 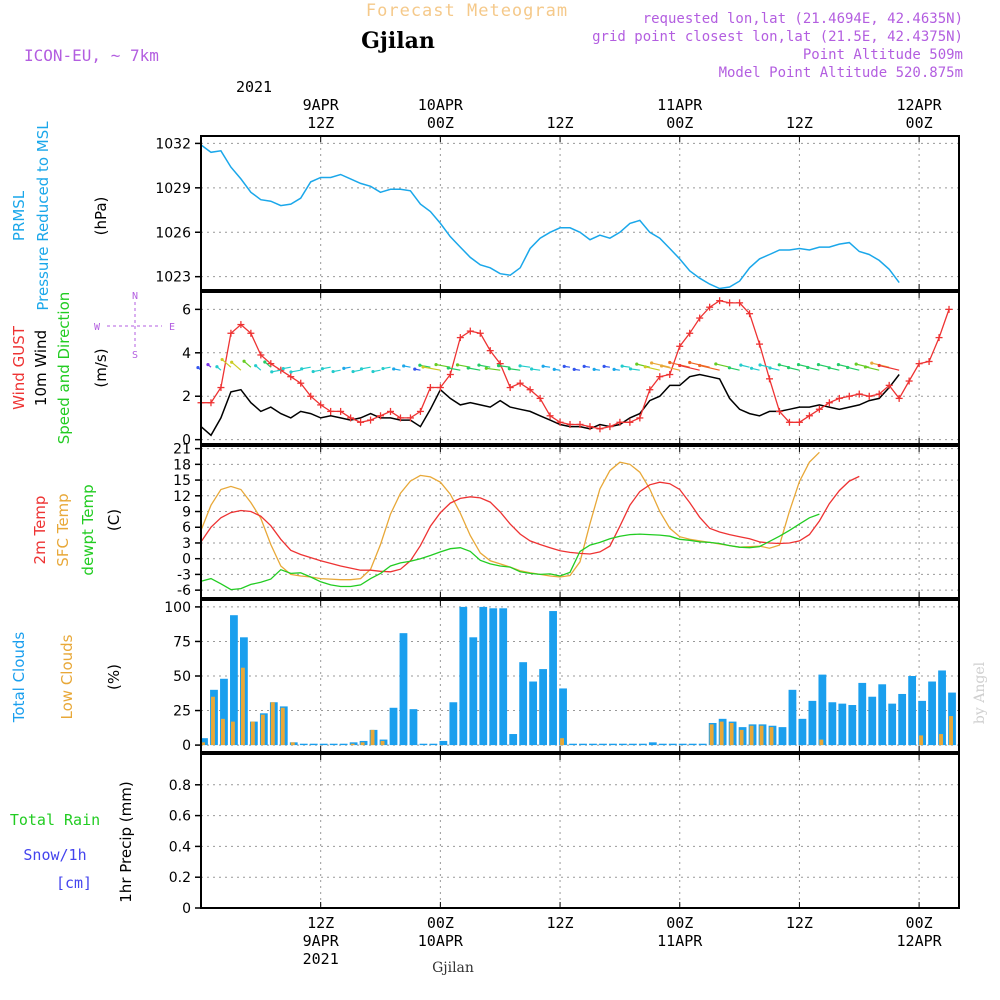 What do you see at coordinates (321, 959) in the screenshot?
I see `bottom-tick-label: 2021` at bounding box center [321, 959].